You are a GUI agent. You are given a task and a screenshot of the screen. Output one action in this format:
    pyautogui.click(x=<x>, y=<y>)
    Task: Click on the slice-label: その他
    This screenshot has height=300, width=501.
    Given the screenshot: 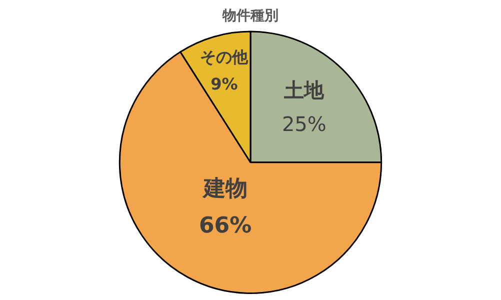 What is the action you would take?
    pyautogui.click(x=225, y=56)
    